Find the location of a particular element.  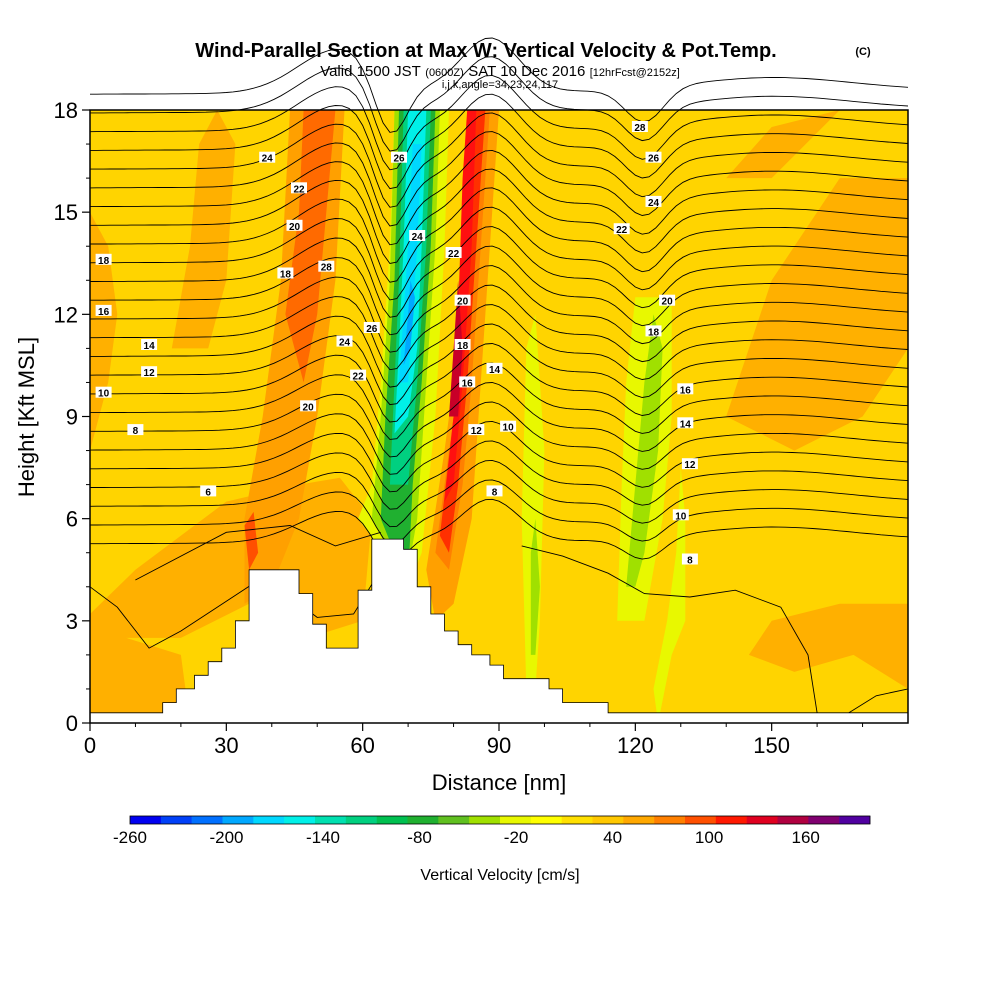

x-axis: 0 30 60 90 120 150 is located at coordinates (474, 740).